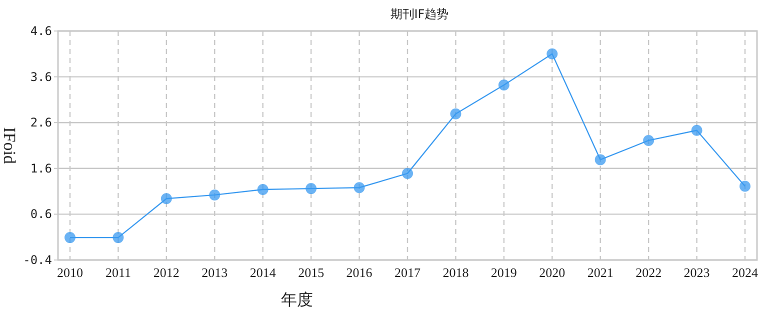 The image size is (782, 330). Describe the element at coordinates (41, 31) in the screenshot. I see `y-tick-label: 4.6` at that location.